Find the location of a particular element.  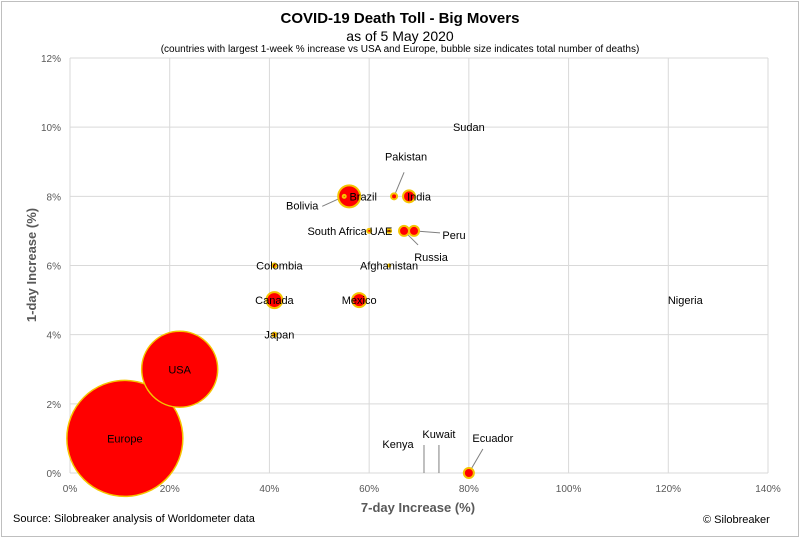

label-south-africa: South Africa is located at coordinates (337, 232).